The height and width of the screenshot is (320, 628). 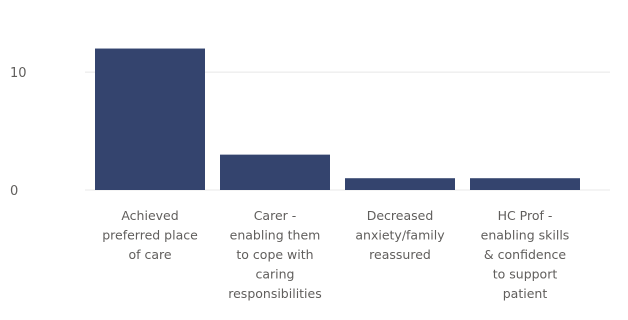 What do you see at coordinates (275, 215) in the screenshot?
I see `x-category-label-line: Carer -` at bounding box center [275, 215].